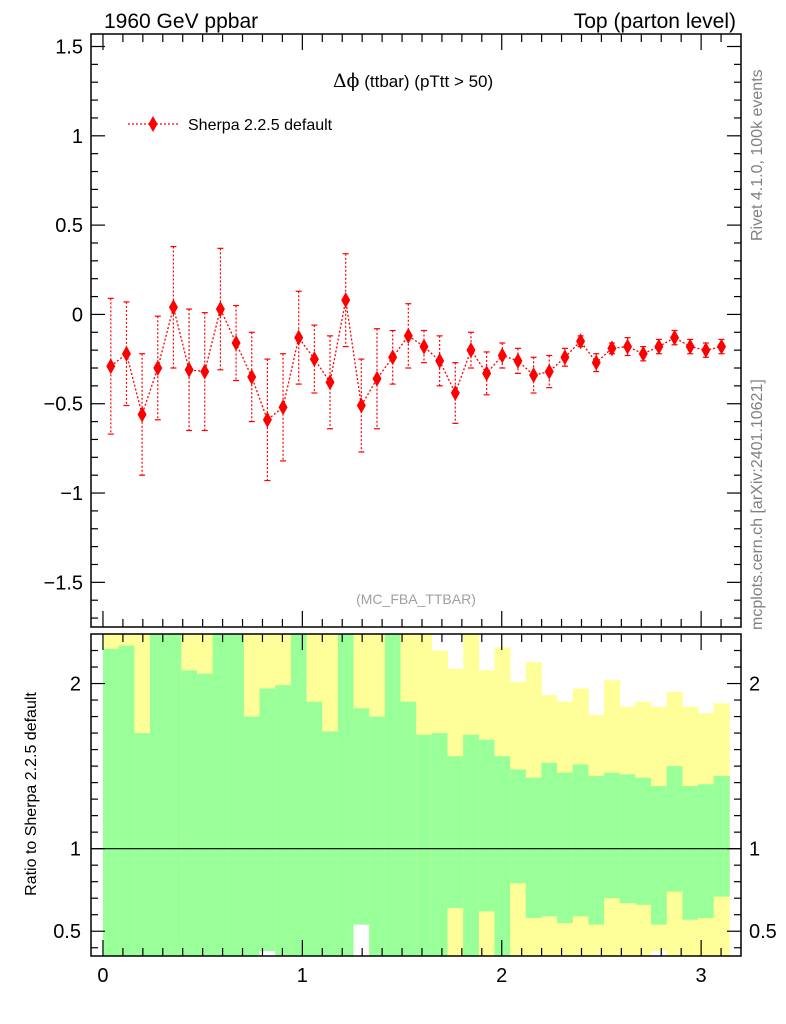 The image size is (786, 1024). I want to click on rivet-version-label: Rivet 4.1.0, 100k events, so click(757, 155).